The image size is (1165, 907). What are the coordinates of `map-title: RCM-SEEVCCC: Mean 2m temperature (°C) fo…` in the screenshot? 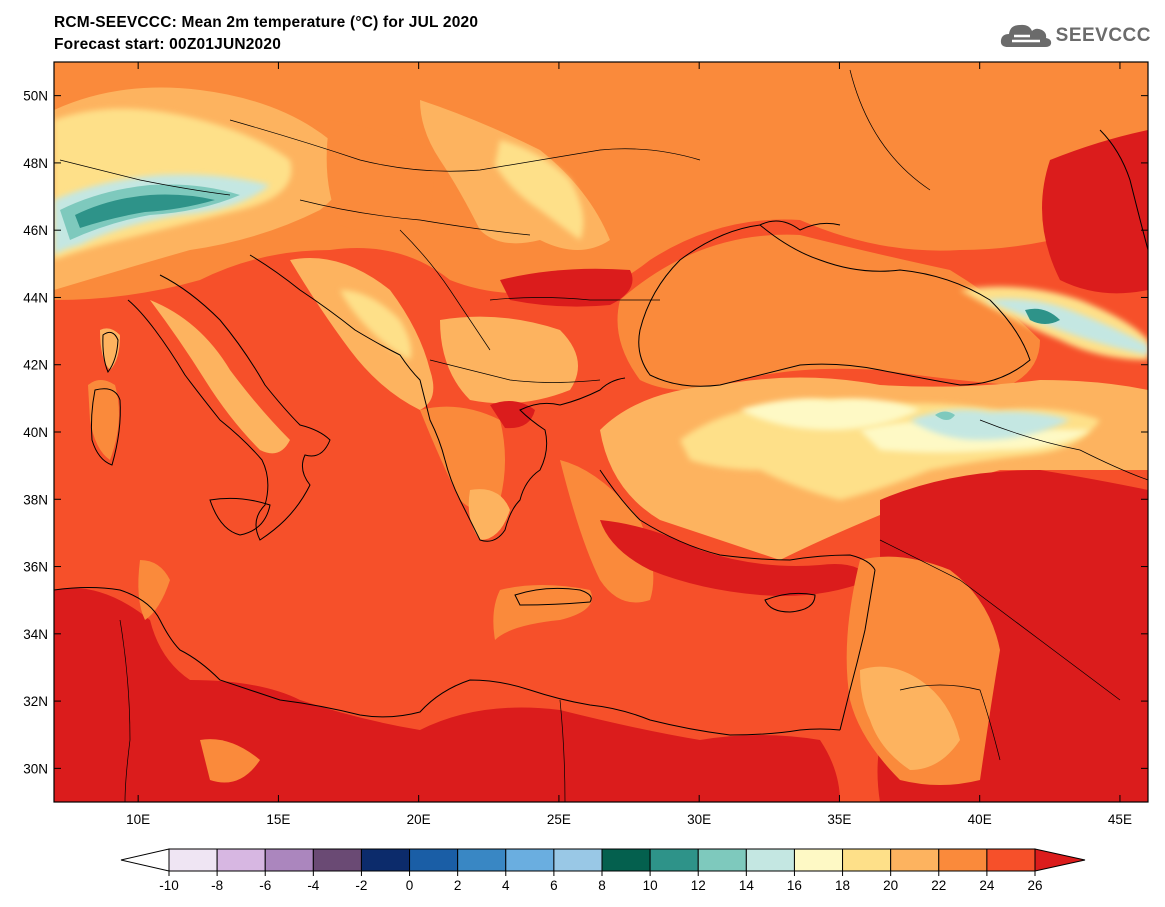 It's located at (266, 22).